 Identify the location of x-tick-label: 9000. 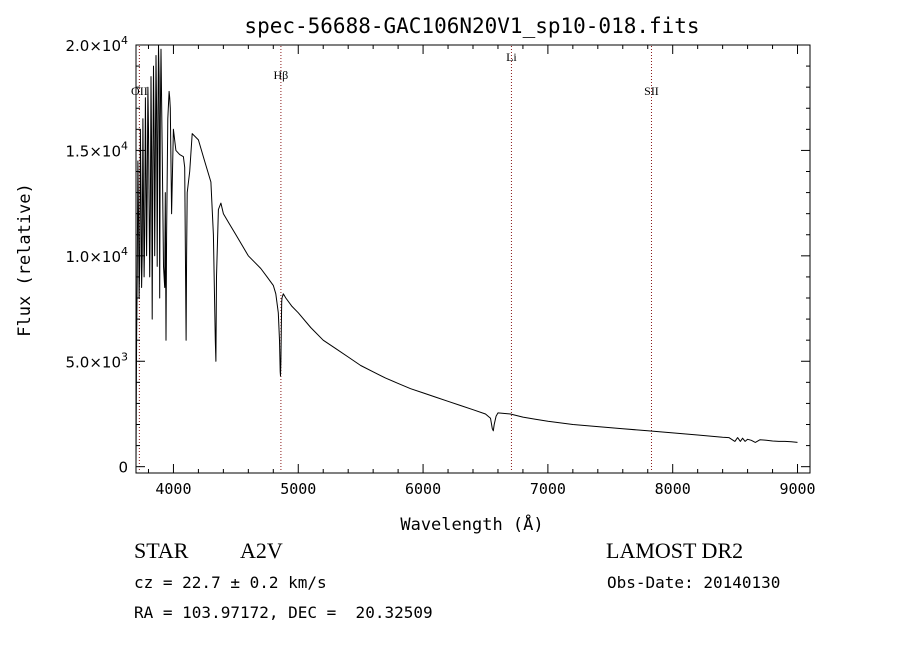
(797, 489).